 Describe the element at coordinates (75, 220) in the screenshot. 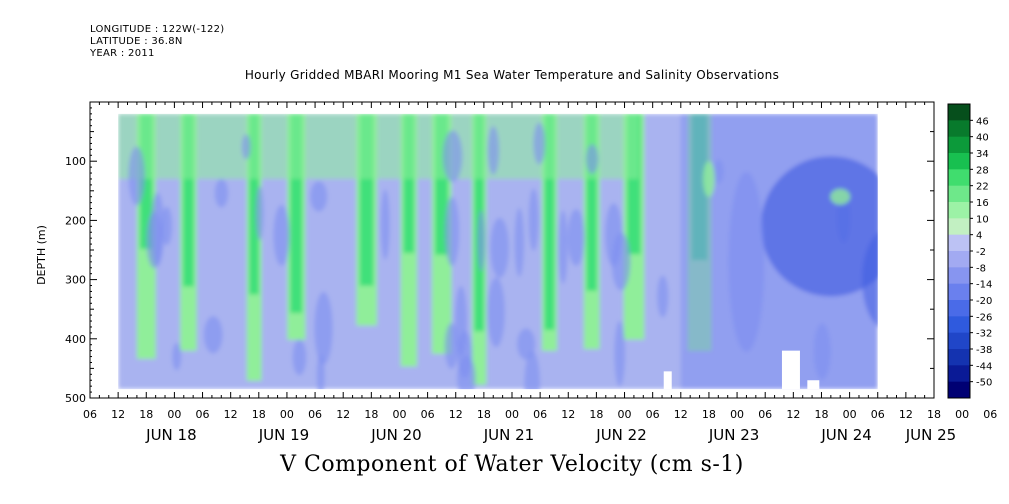

I see `y-tick-label: 200` at that location.